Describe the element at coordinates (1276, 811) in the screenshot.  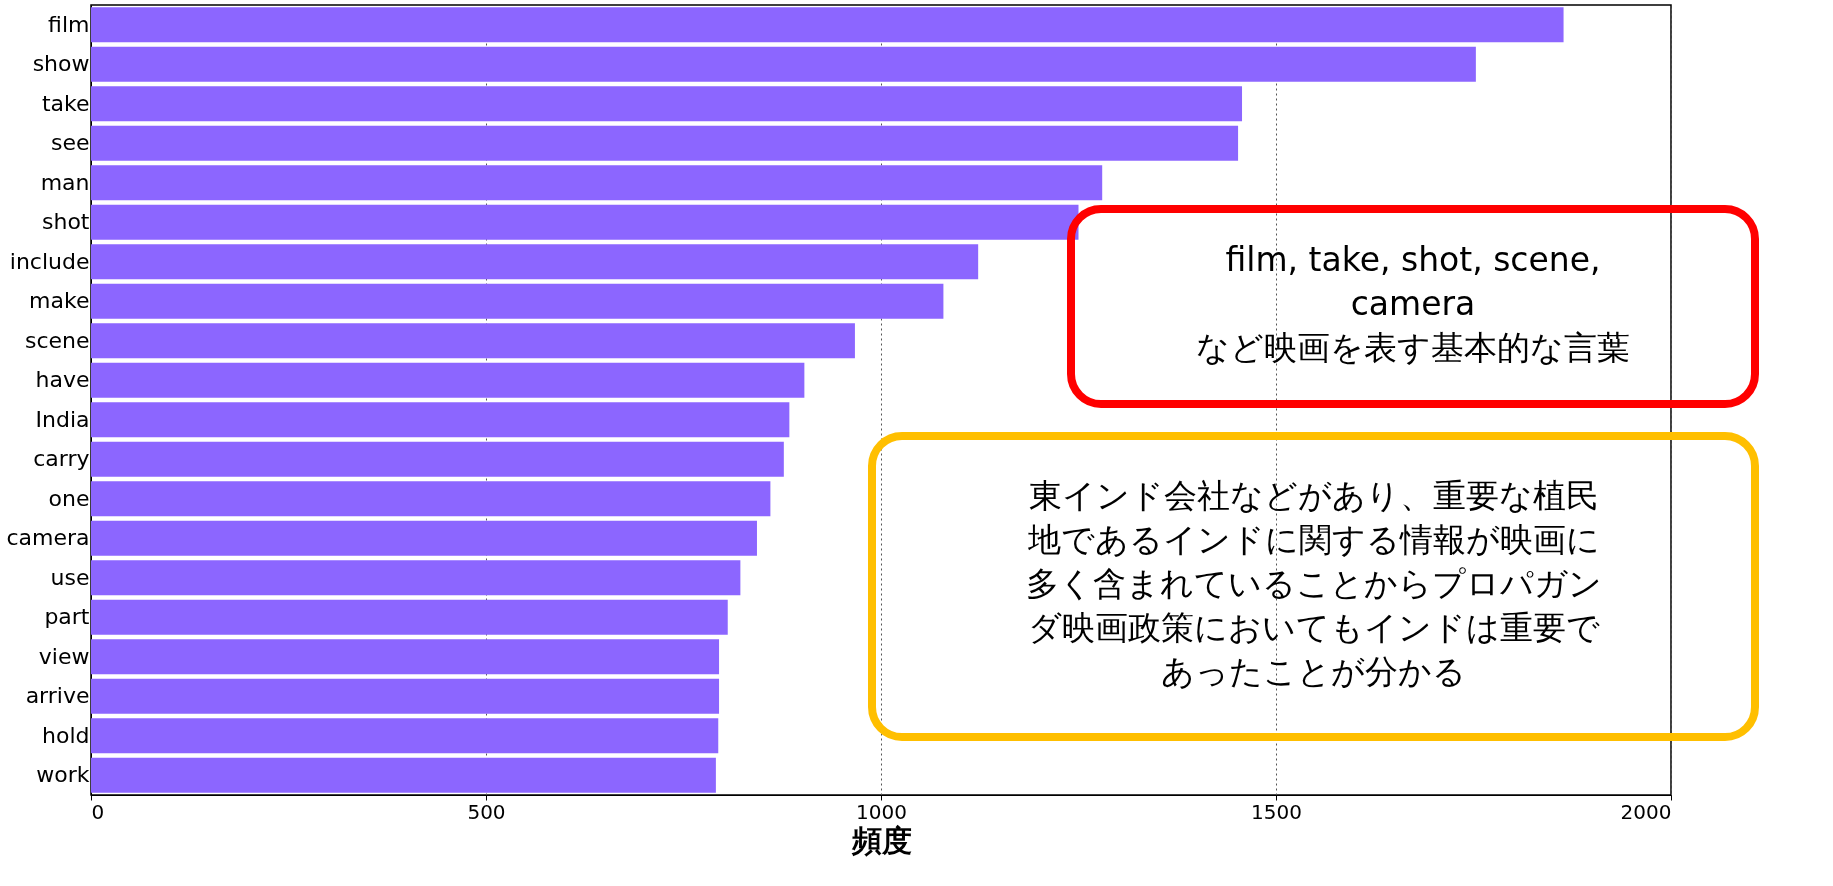
I see `x-tick-label: 1500` at that location.